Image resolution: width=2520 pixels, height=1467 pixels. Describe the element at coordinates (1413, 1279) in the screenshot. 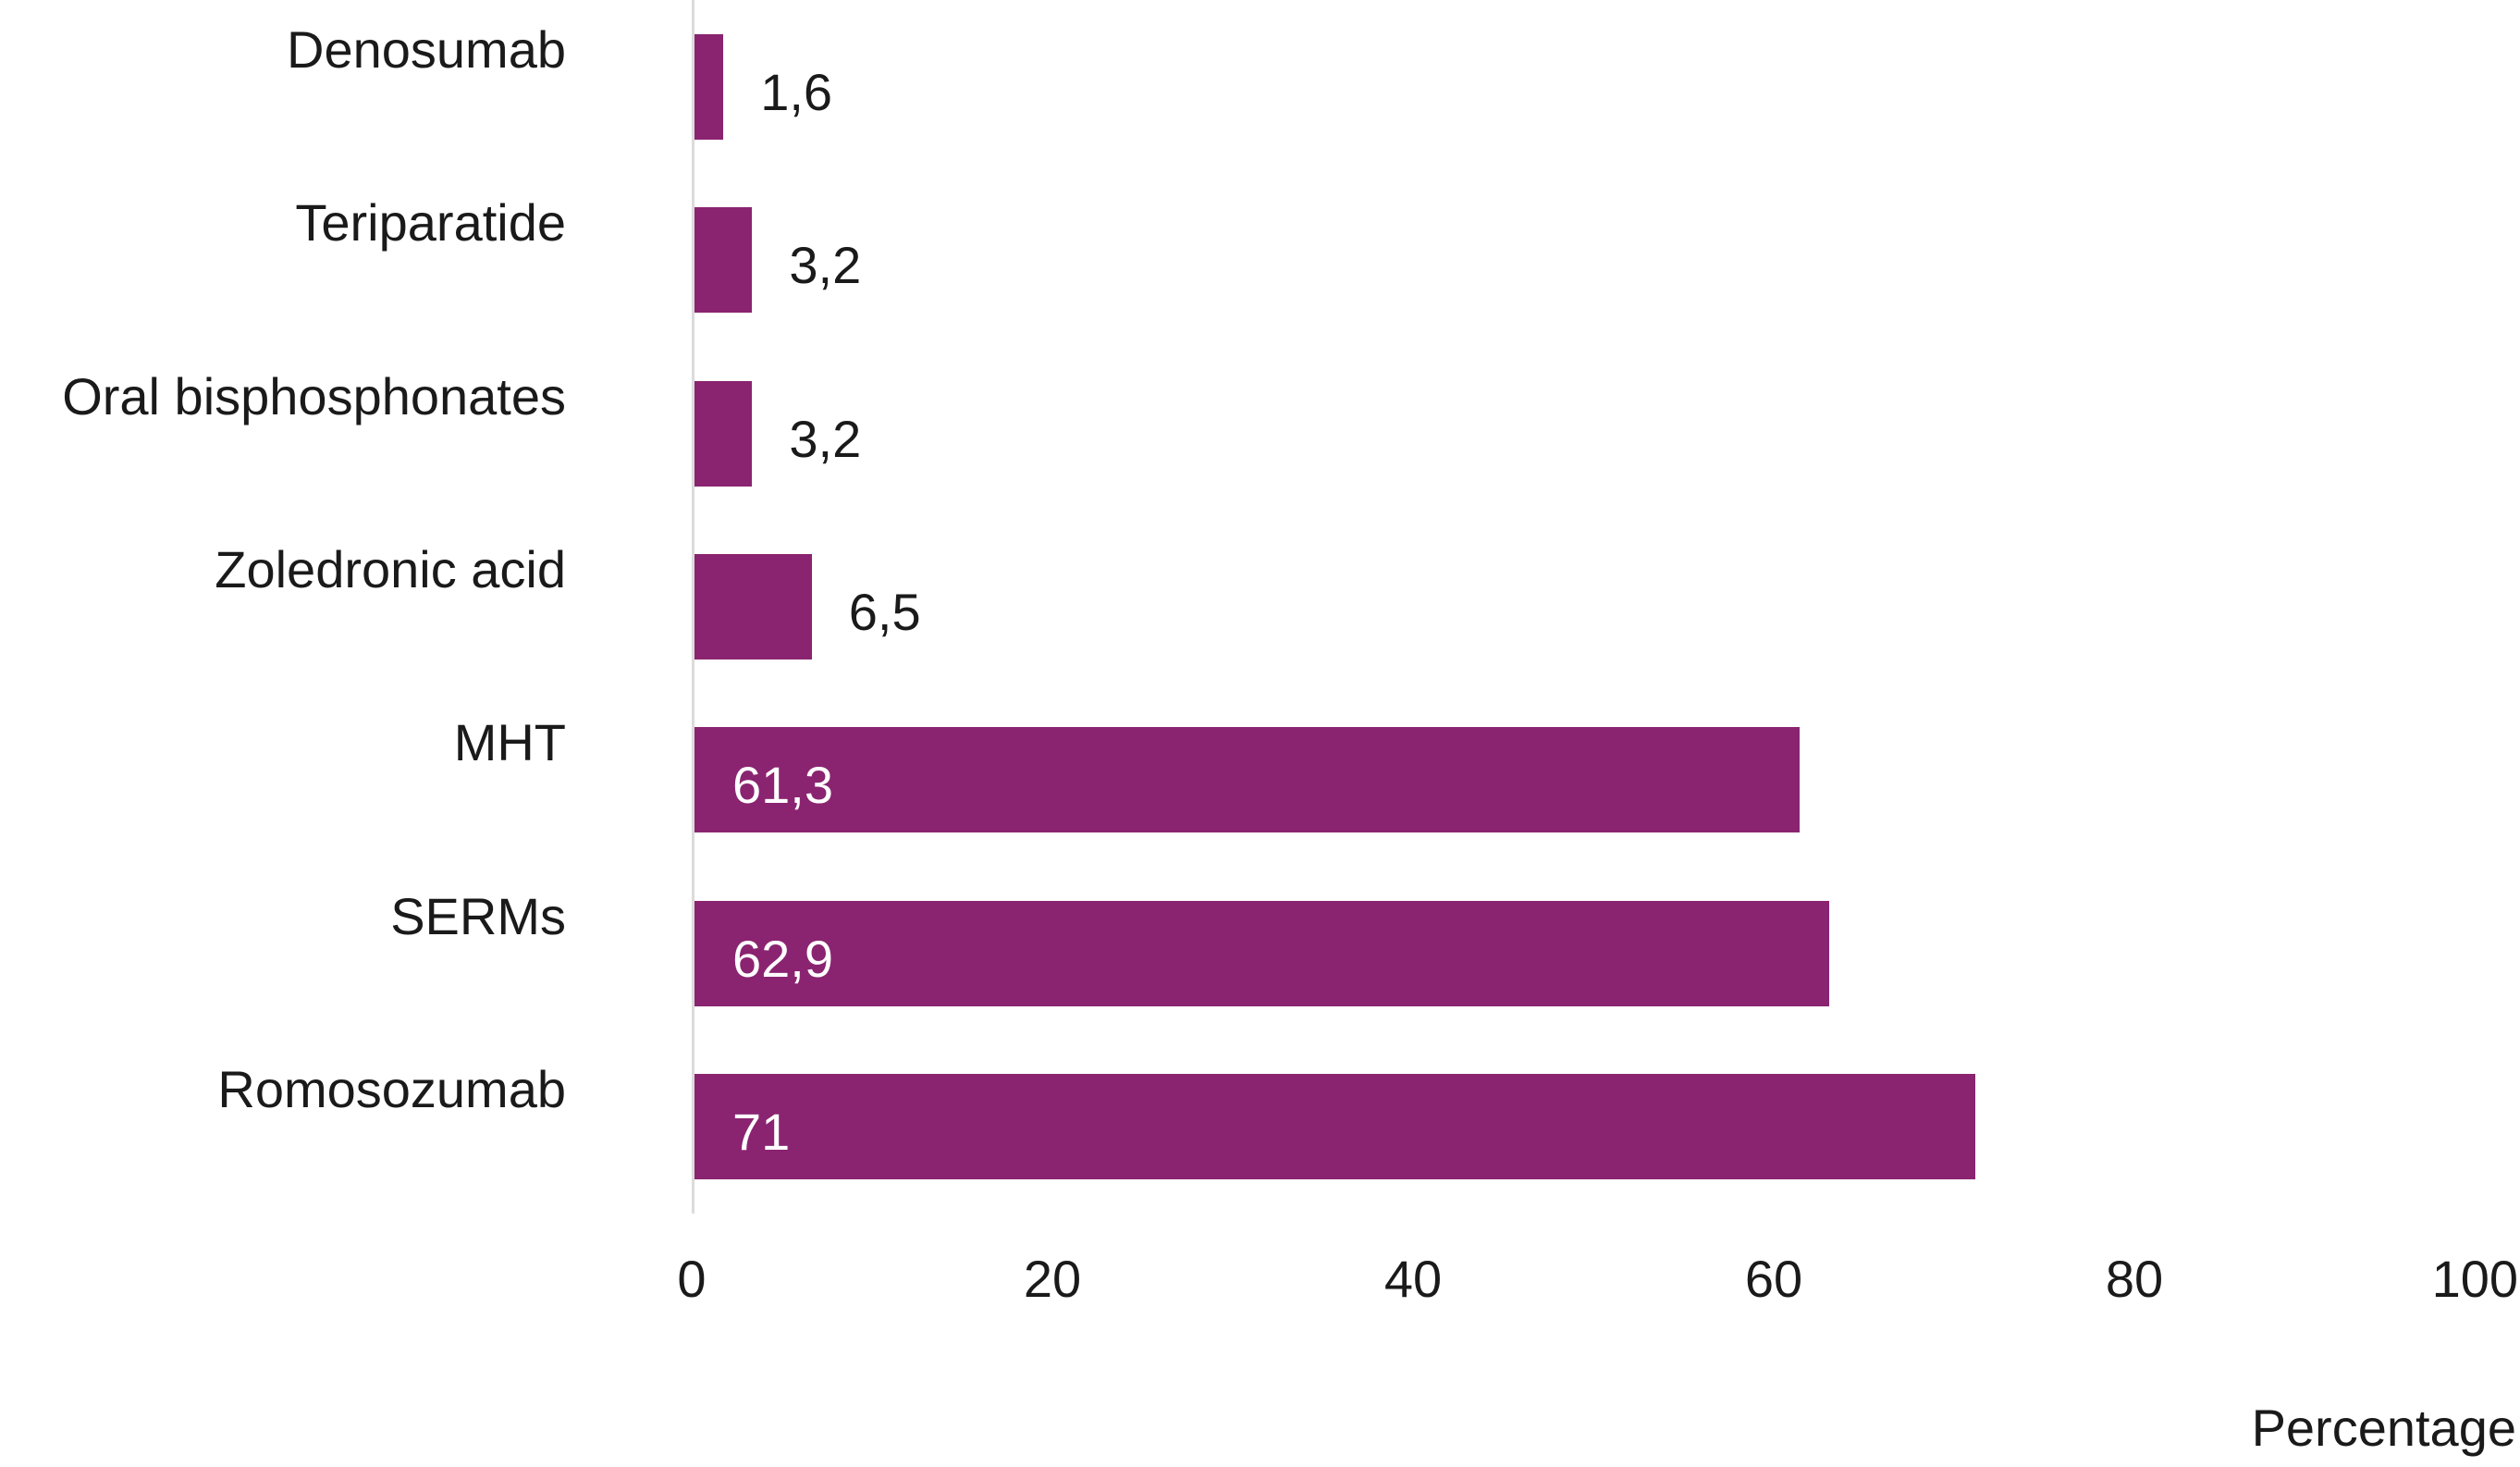

I see `x-tick-label: 40` at that location.